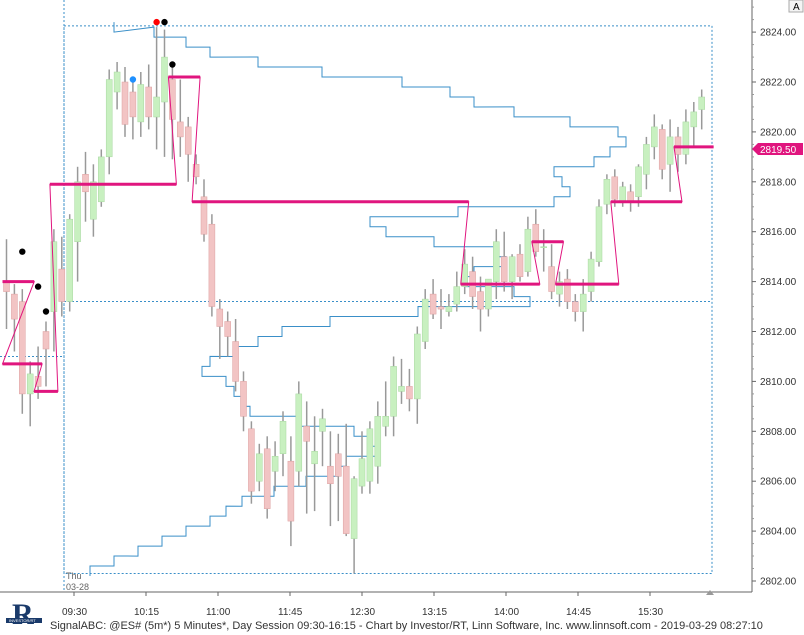  I want to click on x-tick-label: 09:30, so click(74, 612).